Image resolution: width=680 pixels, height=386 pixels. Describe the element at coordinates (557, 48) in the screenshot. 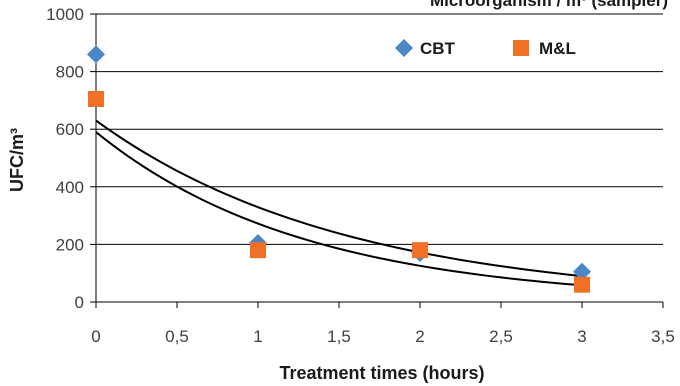

I see `legend-label-ml: M&L` at that location.